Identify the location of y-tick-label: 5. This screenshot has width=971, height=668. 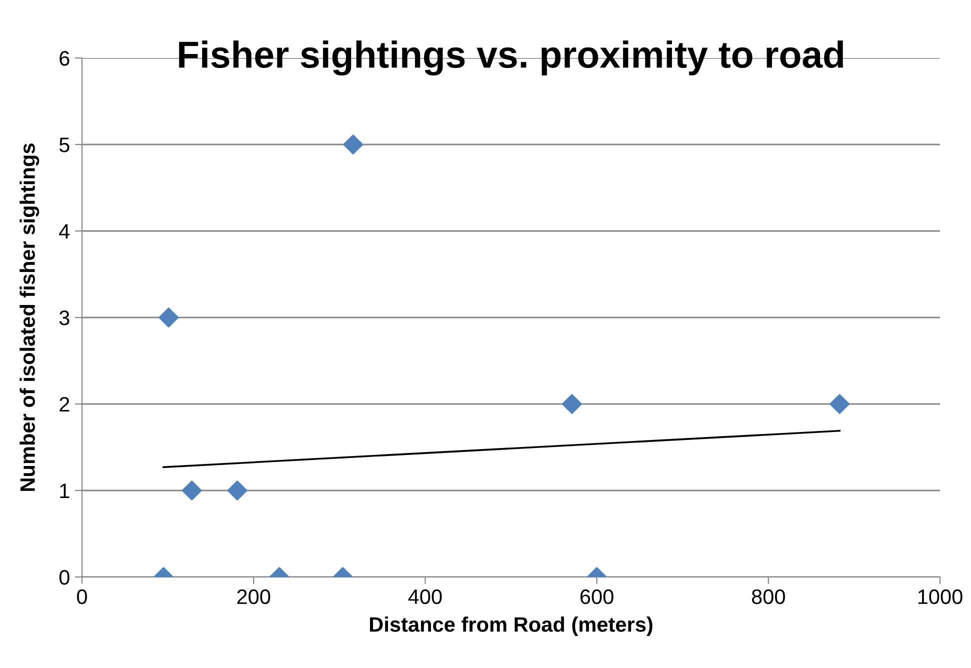
(64, 145).